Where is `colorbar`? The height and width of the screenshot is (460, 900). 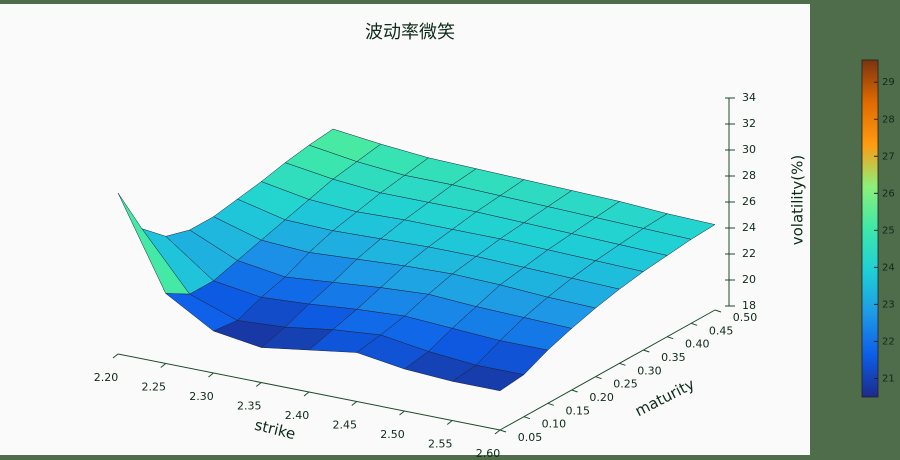 colorbar is located at coordinates (870, 228).